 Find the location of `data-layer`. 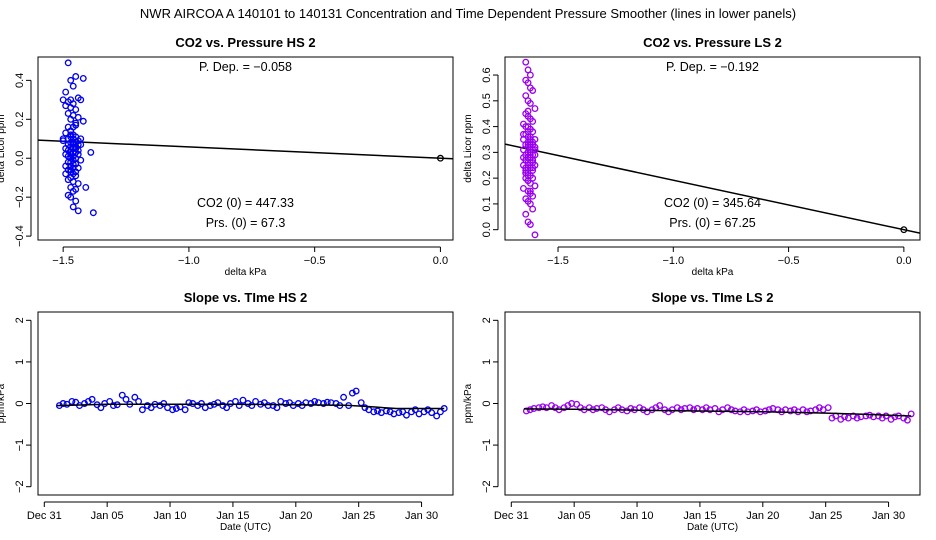

data-layer is located at coordinates (712, 148).